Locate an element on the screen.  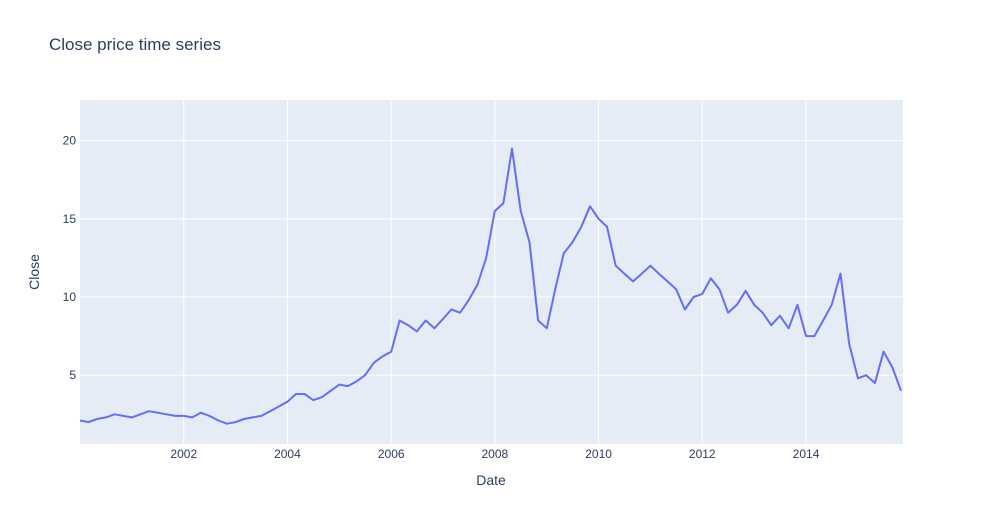
x-axis-title: Date is located at coordinates (491, 480).